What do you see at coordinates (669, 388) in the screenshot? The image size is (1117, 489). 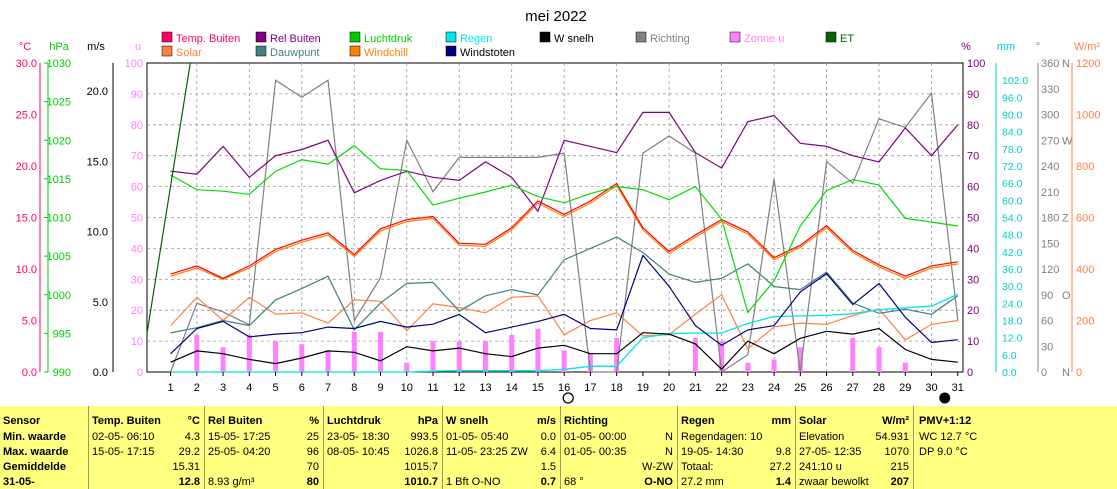 I see `day-tick-label: 20` at bounding box center [669, 388].